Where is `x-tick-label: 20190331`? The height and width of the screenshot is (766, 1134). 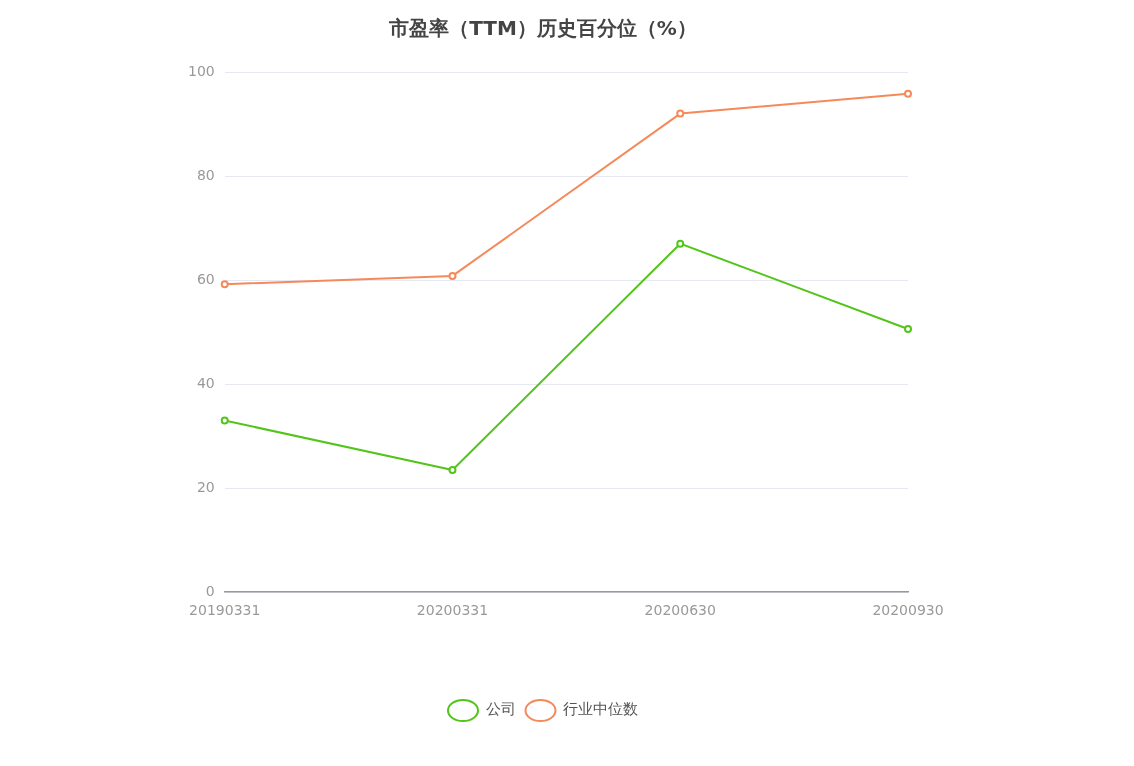
x-tick-label: 20190331 is located at coordinates (225, 610).